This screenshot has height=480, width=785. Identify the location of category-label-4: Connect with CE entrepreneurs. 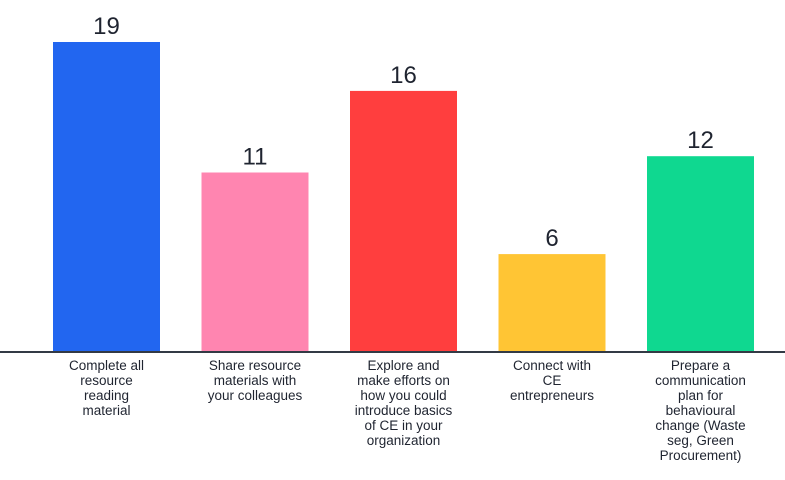
(552, 380).